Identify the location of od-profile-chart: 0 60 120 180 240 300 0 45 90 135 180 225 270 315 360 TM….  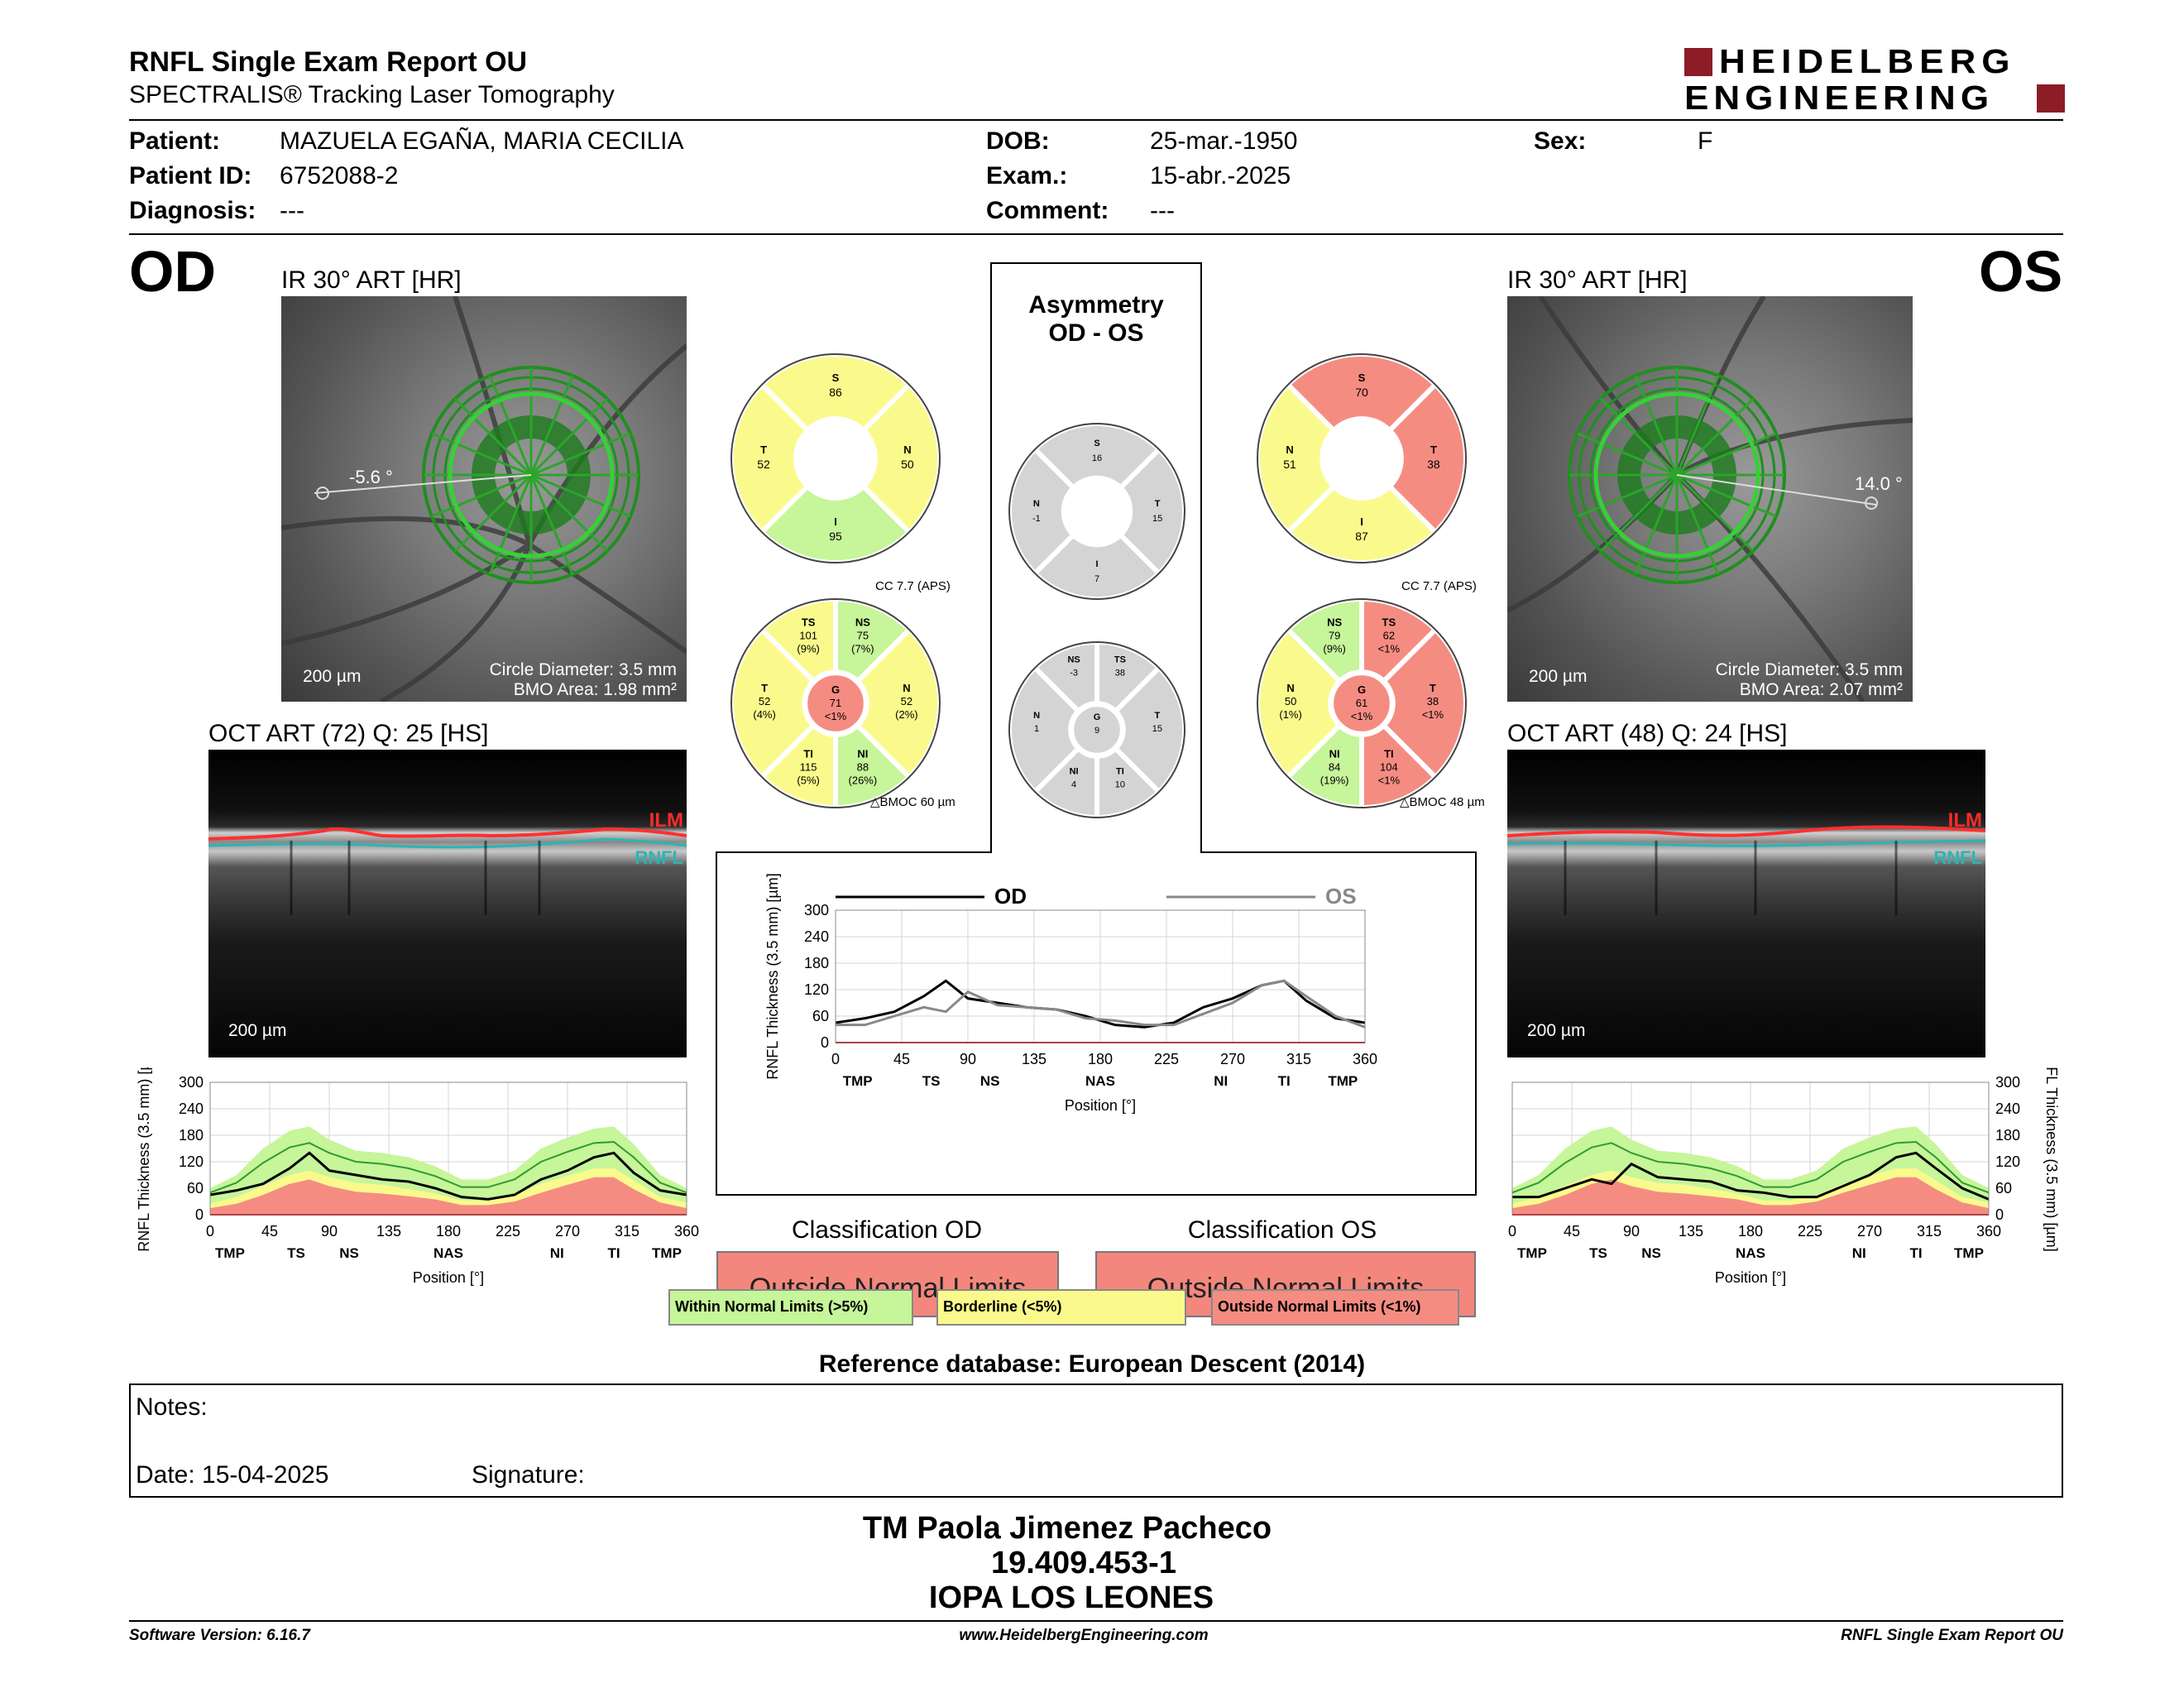
(417, 1176).